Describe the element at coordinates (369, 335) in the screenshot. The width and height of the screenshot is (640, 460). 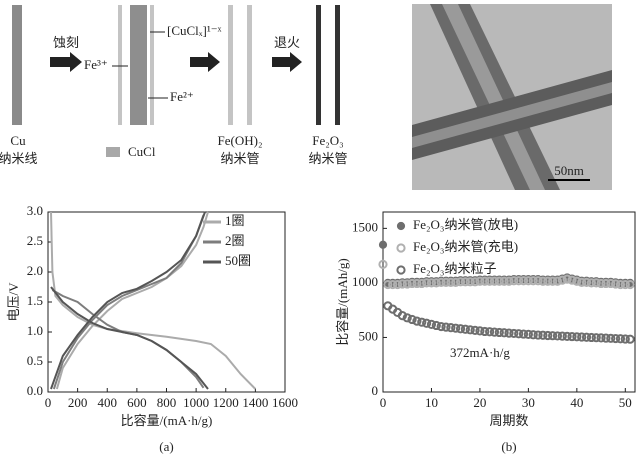
I see `y-tick-label: 500` at that location.